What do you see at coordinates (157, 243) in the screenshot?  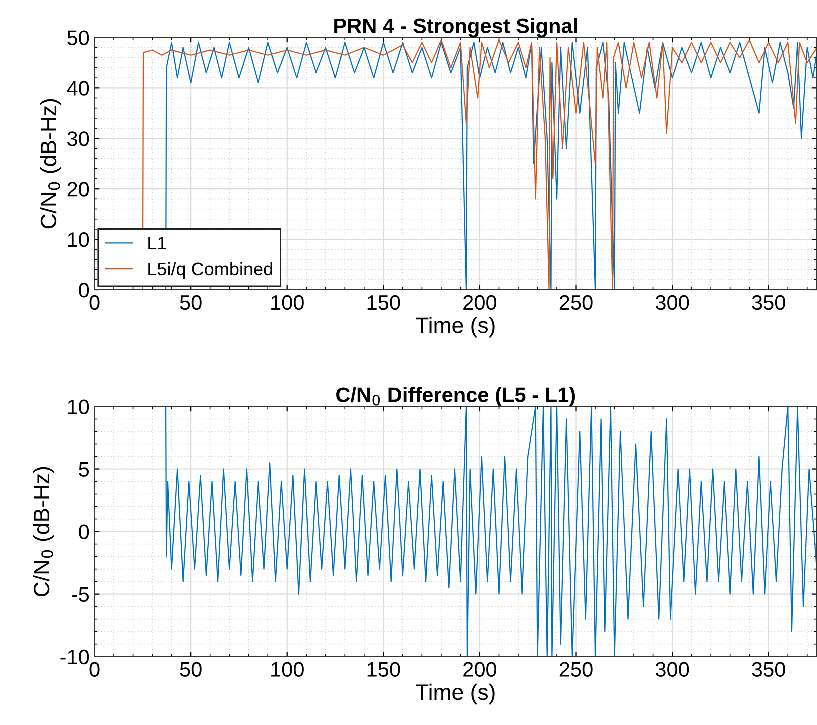 I see `legend-label: L1` at bounding box center [157, 243].